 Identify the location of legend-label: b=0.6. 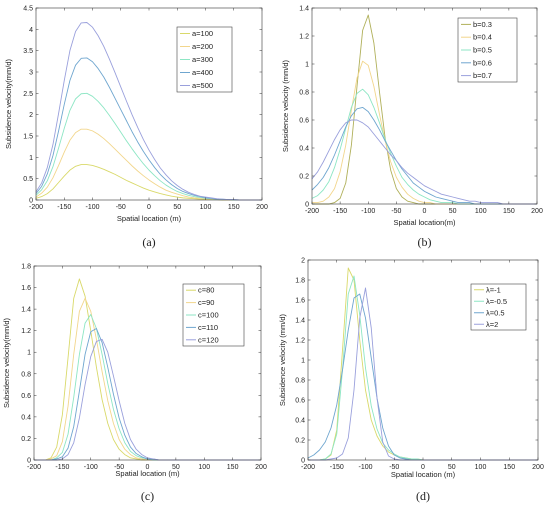
(482, 62).